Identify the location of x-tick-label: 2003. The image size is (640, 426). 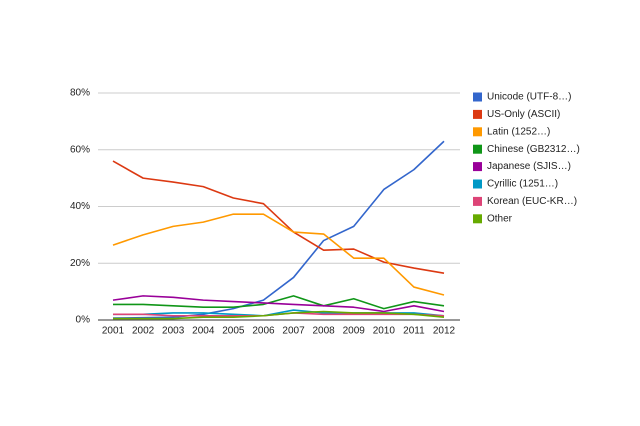
(173, 331).